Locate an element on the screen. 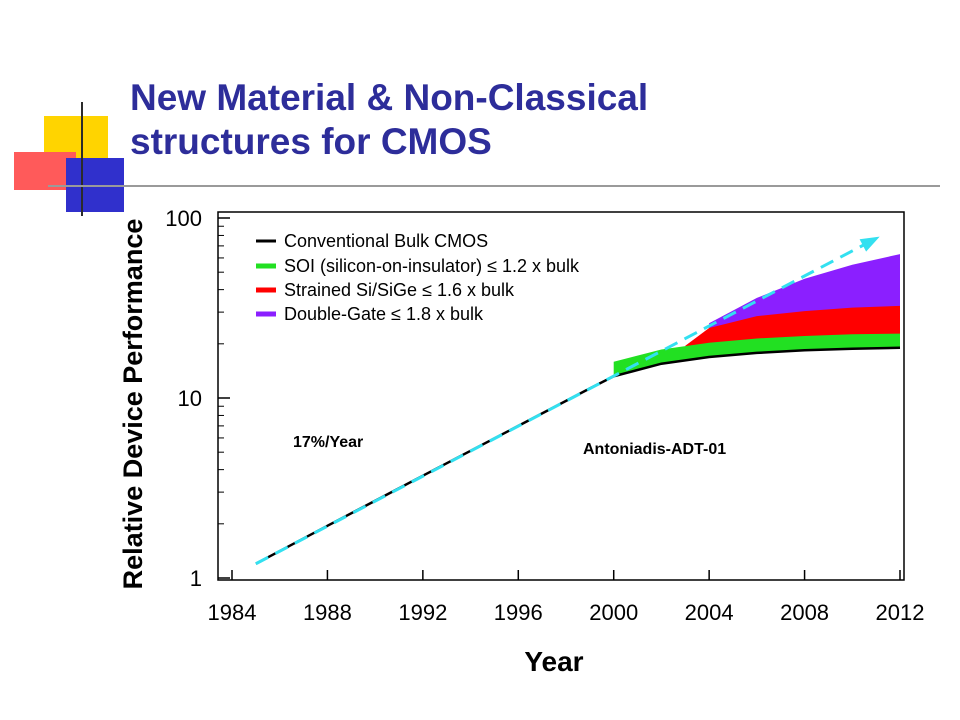 The height and width of the screenshot is (720, 960). trend-arrowhead is located at coordinates (869, 244).